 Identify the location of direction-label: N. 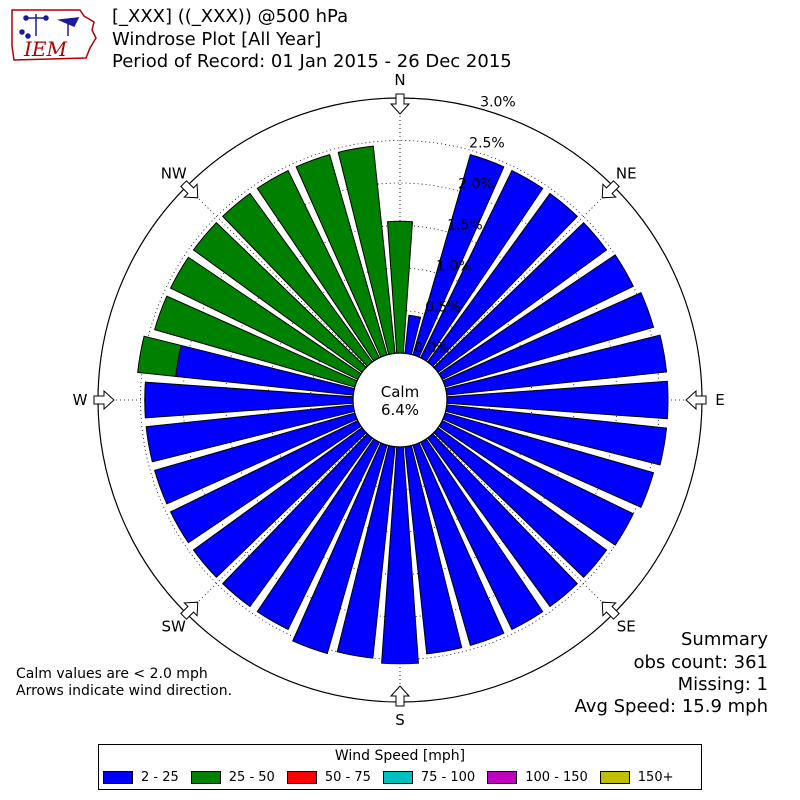
(399, 80).